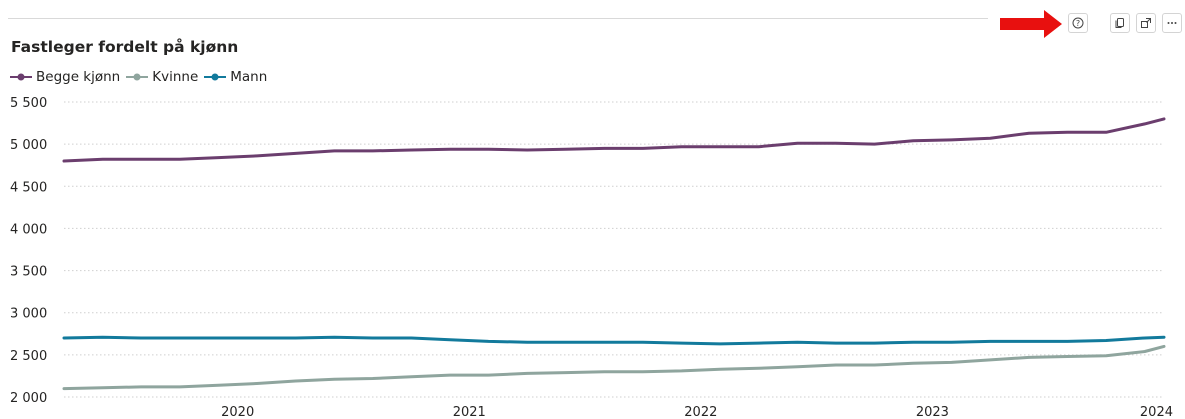 The width and height of the screenshot is (1185, 419). What do you see at coordinates (28, 103) in the screenshot?
I see `y-tick-label-5500: 5 500` at bounding box center [28, 103].